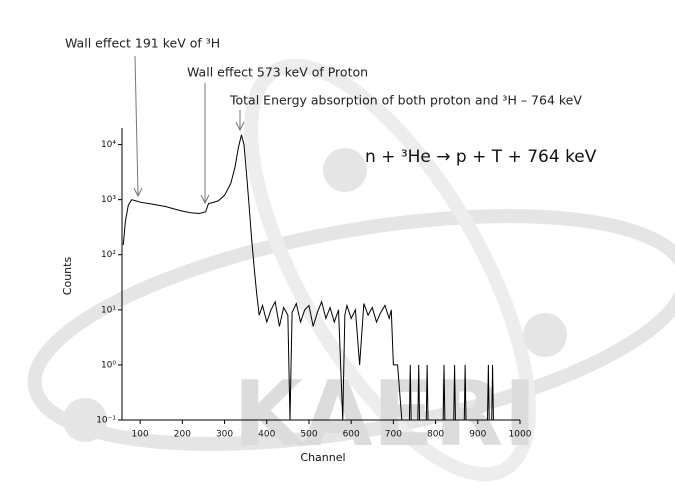  What do you see at coordinates (435, 435) in the screenshot?
I see `x-tick-label: 800` at bounding box center [435, 435].